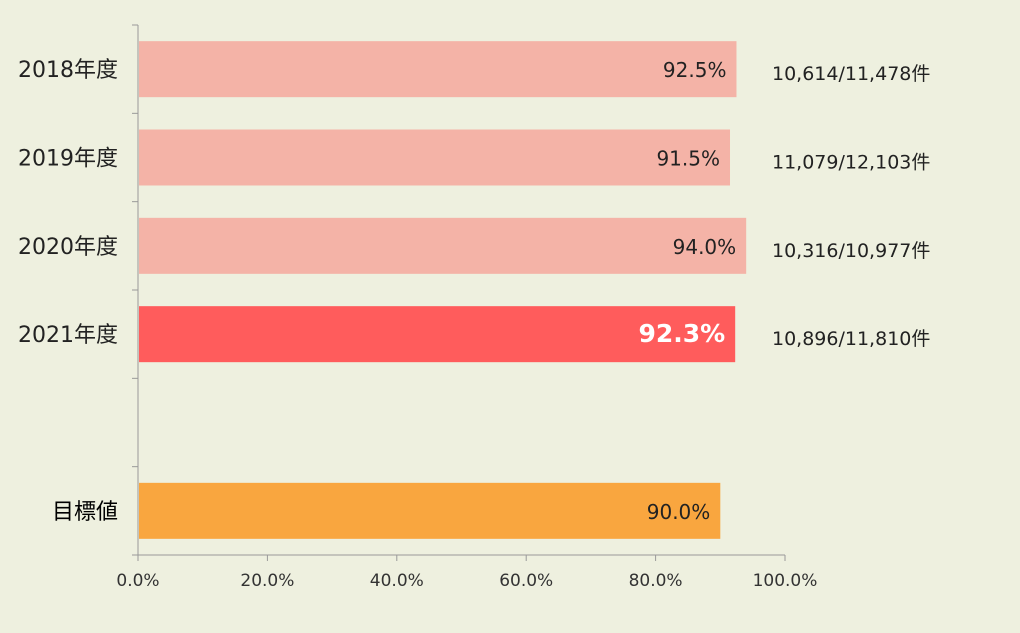 This screenshot has width=1020, height=633. Describe the element at coordinates (137, 581) in the screenshot. I see `x-tick-label: 0.0%` at that location.